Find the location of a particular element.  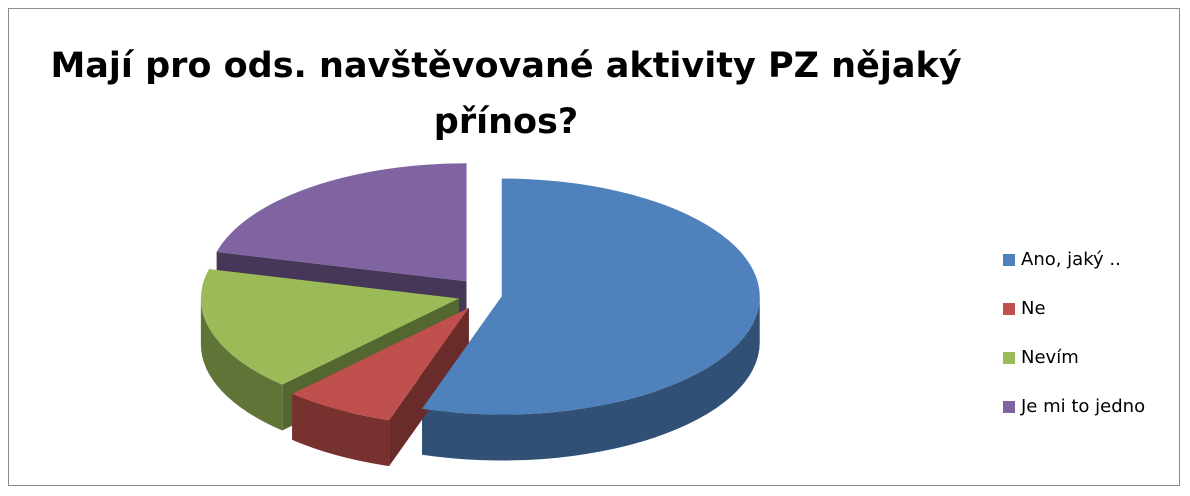

legend-label: Ano, jaký .. is located at coordinates (1071, 259).